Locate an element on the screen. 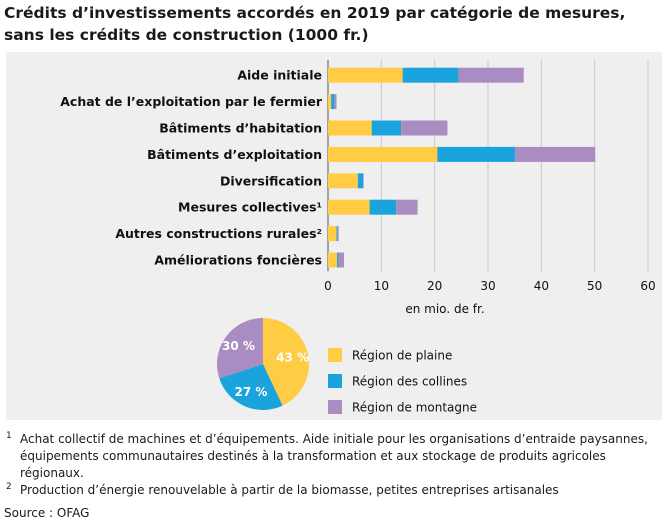 The width and height of the screenshot is (668, 529). pie-label-region-de-montagne: 30 % is located at coordinates (238, 346).